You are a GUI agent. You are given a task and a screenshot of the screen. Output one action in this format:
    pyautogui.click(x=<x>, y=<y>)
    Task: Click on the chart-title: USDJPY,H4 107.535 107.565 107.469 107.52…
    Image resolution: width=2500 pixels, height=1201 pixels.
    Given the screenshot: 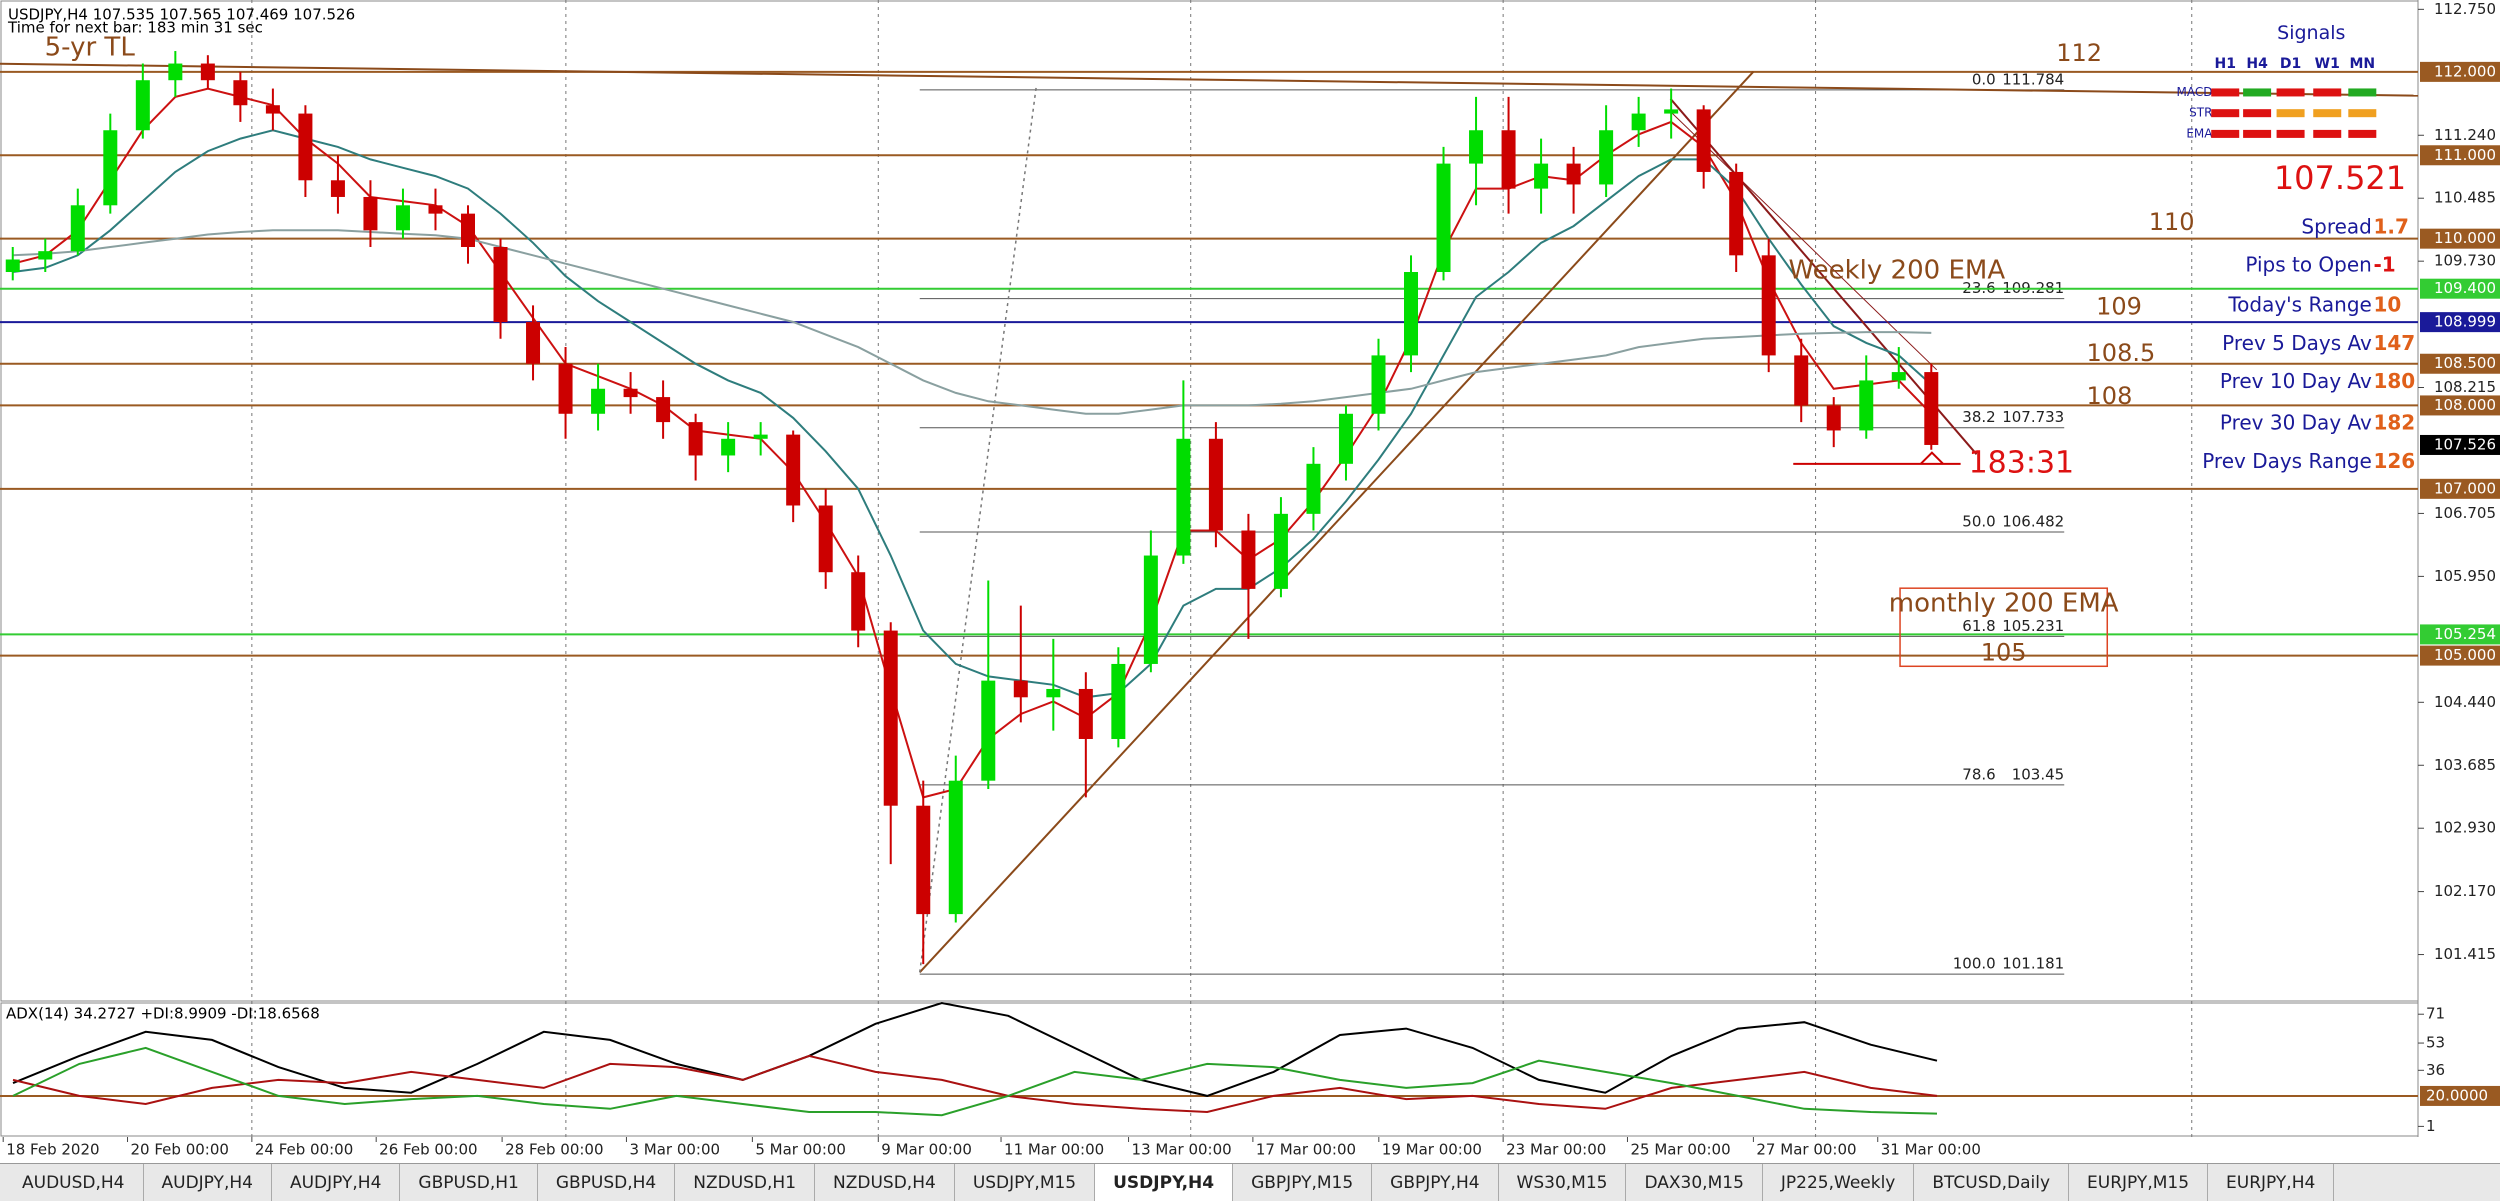 What is the action you would take?
    pyautogui.click(x=181, y=15)
    